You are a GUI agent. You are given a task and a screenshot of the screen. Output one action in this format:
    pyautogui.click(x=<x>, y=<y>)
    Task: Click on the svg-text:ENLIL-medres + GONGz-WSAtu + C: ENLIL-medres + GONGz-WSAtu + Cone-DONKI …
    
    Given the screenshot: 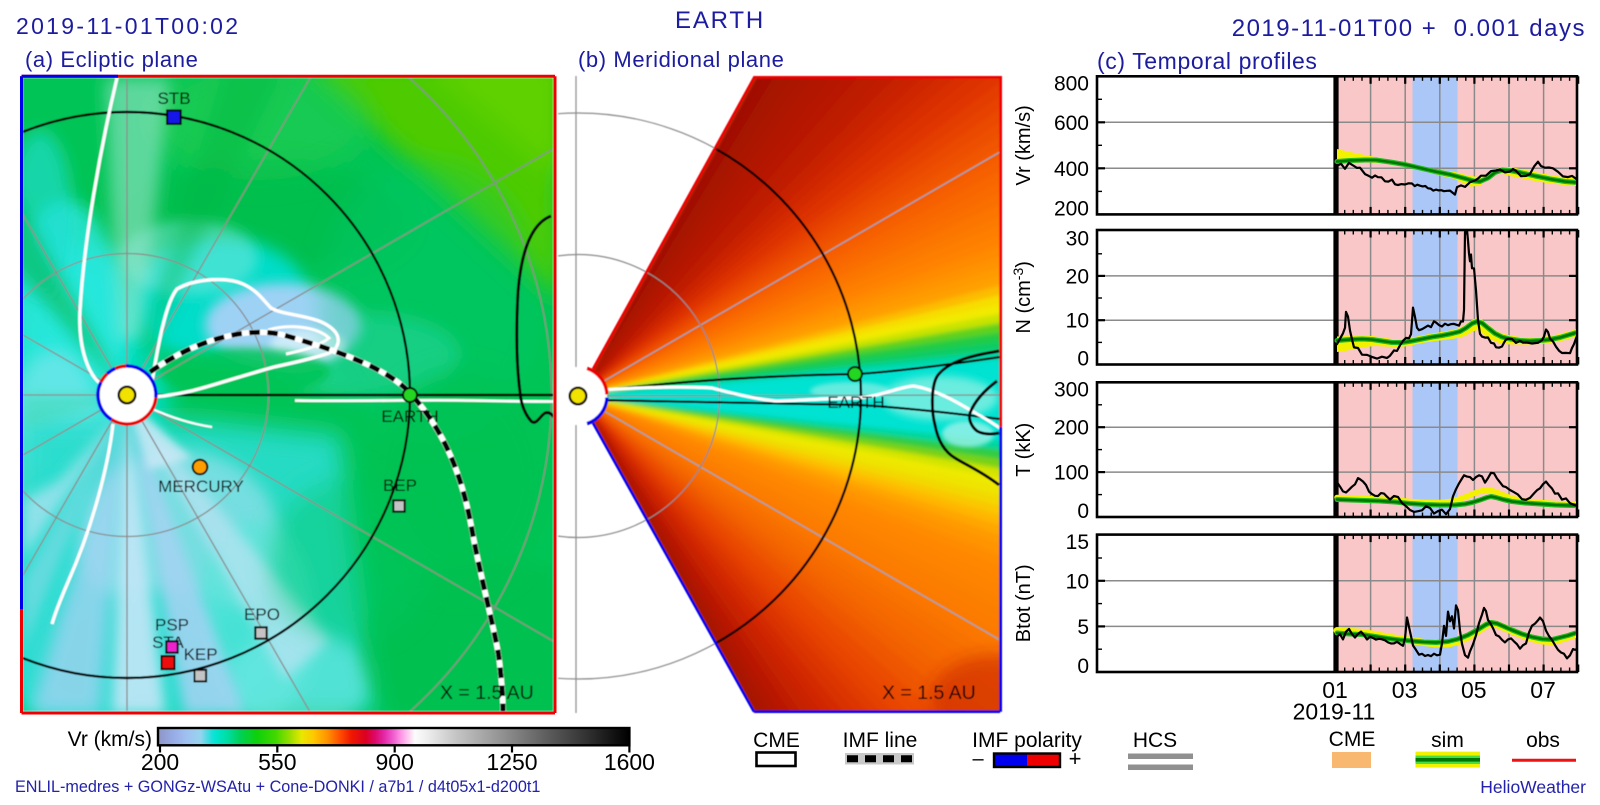 What is the action you would take?
    pyautogui.click(x=277, y=787)
    